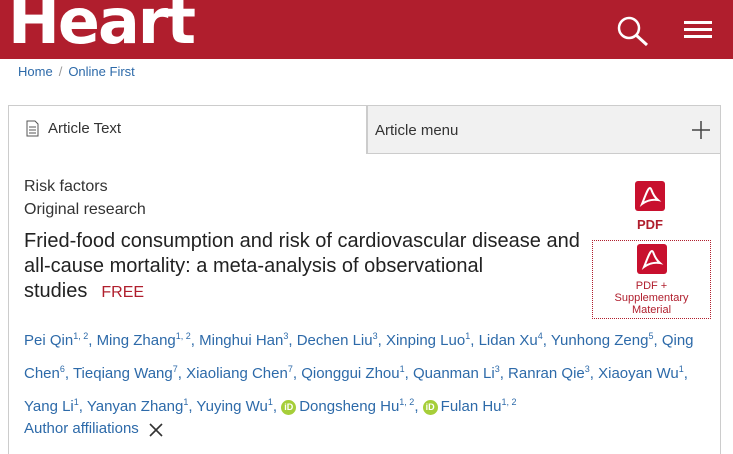  What do you see at coordinates (540, 336) in the screenshot?
I see `author-affiliation-ref: 4` at bounding box center [540, 336].